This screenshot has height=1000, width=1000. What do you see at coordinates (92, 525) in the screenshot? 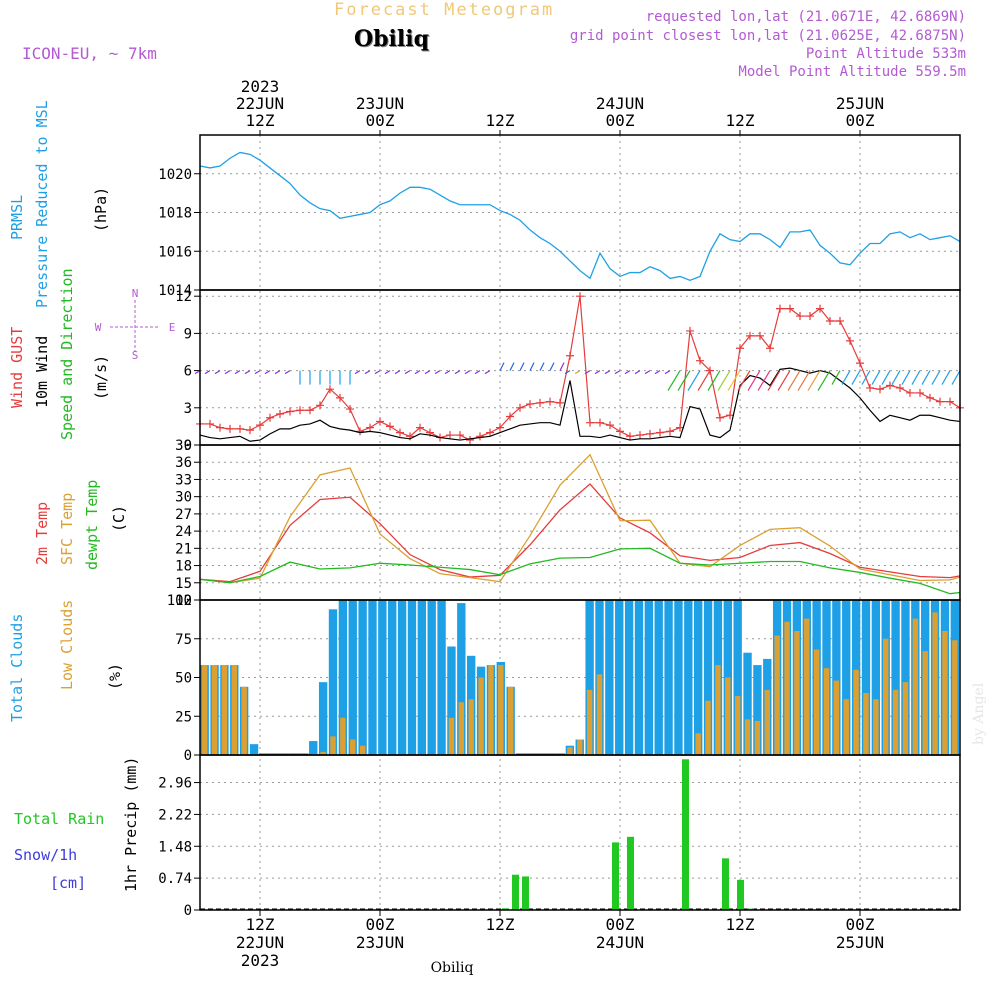
I see `dewpt-temp-ylabel: dewpt Temp` at bounding box center [92, 525].